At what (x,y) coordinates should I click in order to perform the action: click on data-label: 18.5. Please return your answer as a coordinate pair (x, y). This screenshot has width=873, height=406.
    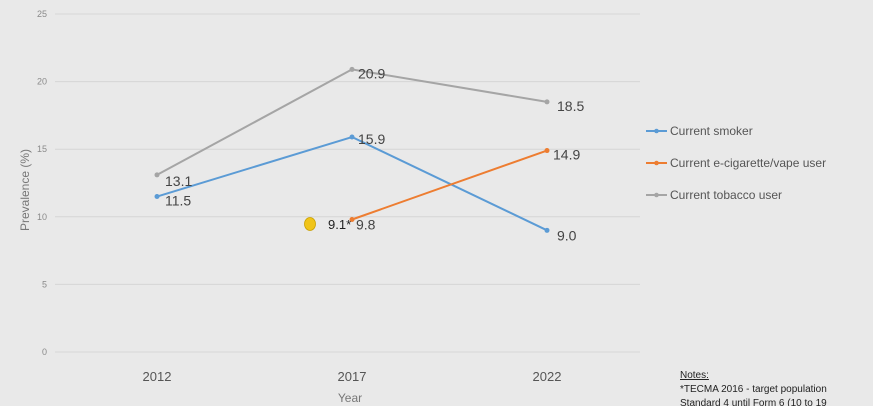
    Looking at the image, I should click on (570, 106).